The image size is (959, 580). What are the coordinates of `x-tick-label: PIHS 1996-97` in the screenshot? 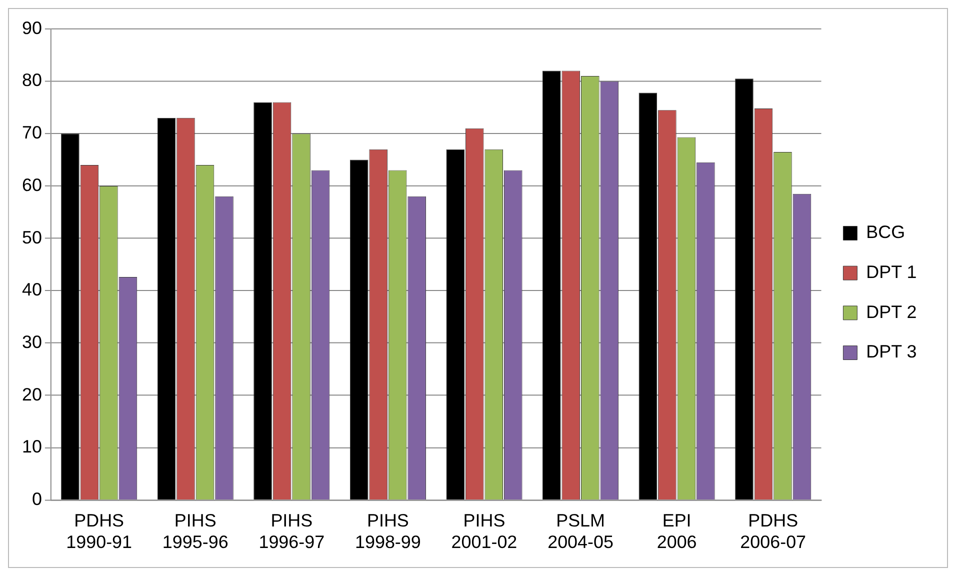 It's located at (291, 531).